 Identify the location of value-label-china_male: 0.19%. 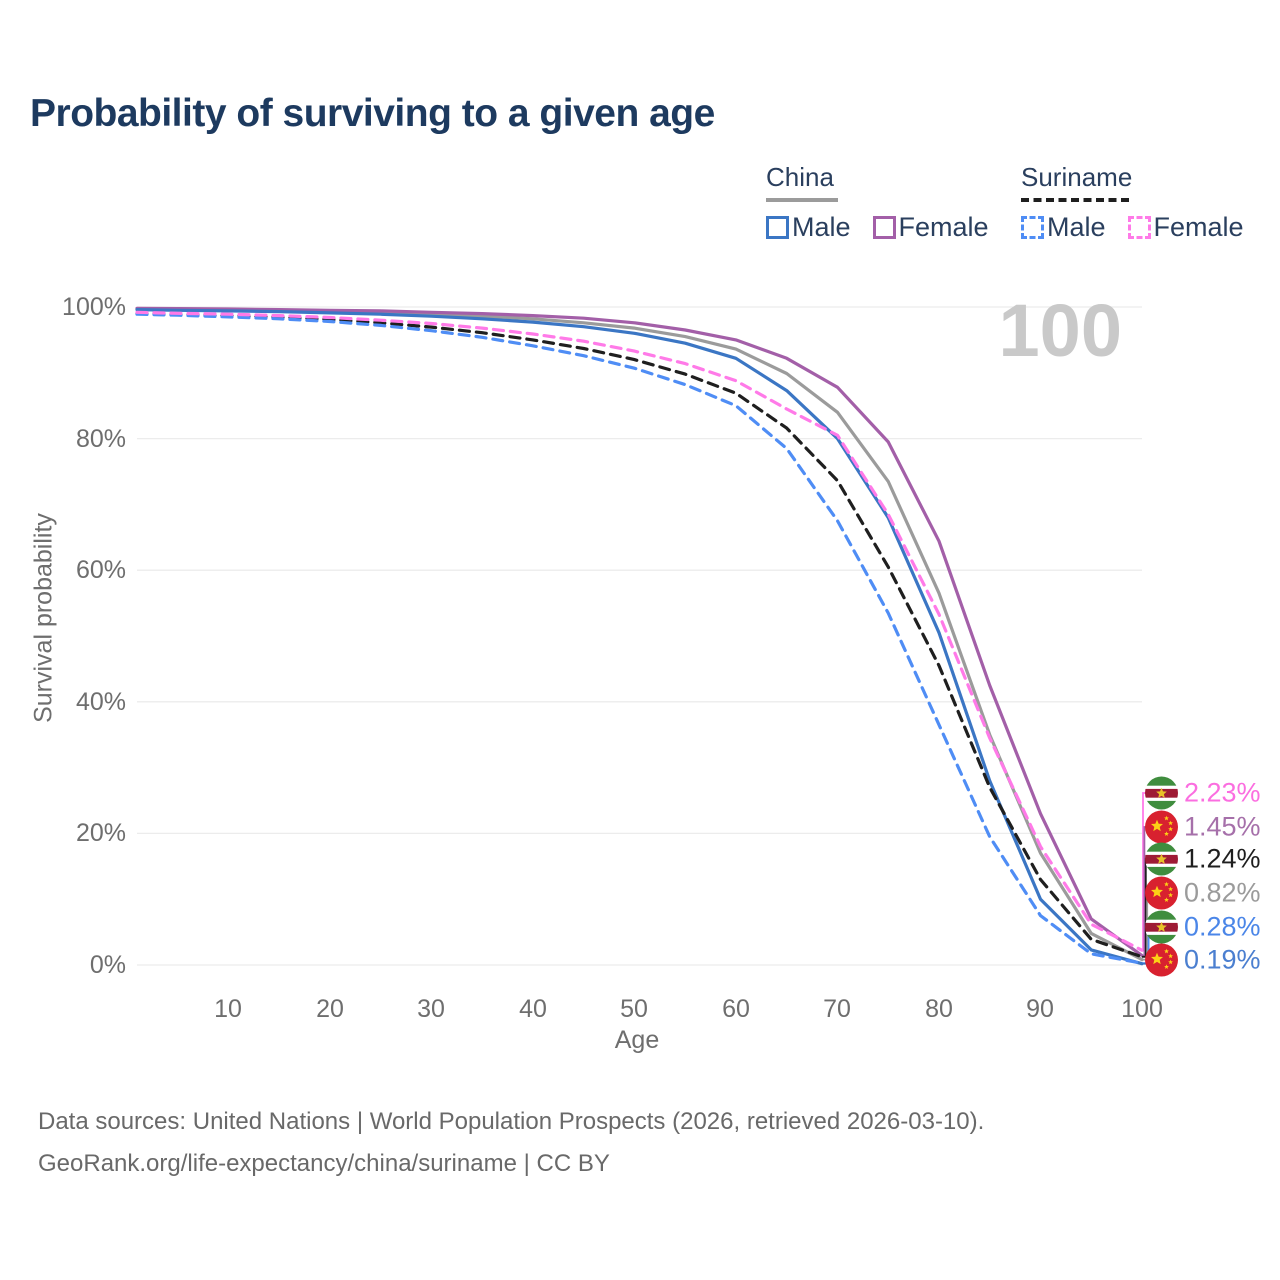
(1203, 960).